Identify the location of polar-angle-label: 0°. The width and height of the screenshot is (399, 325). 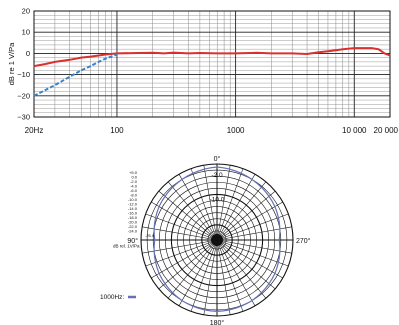
(217, 159).